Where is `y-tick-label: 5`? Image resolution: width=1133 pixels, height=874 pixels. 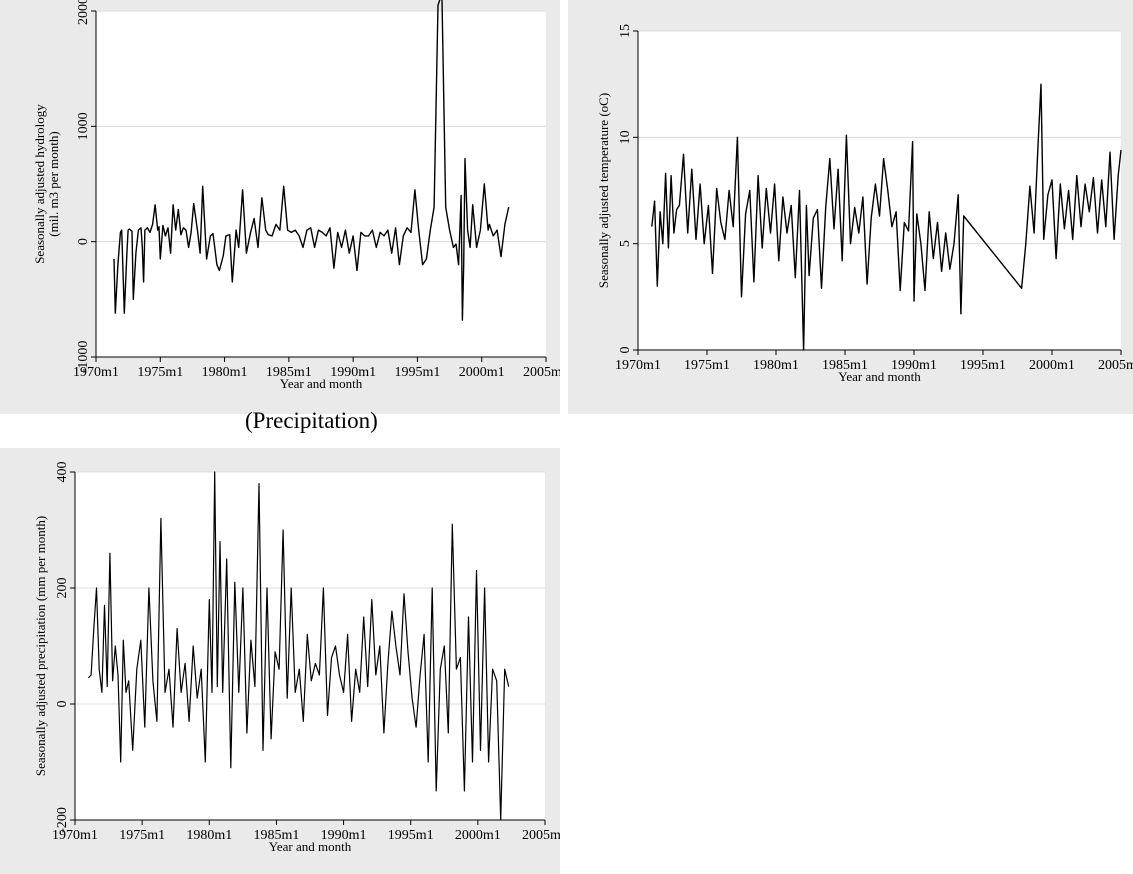 y-tick-label: 5 is located at coordinates (625, 243).